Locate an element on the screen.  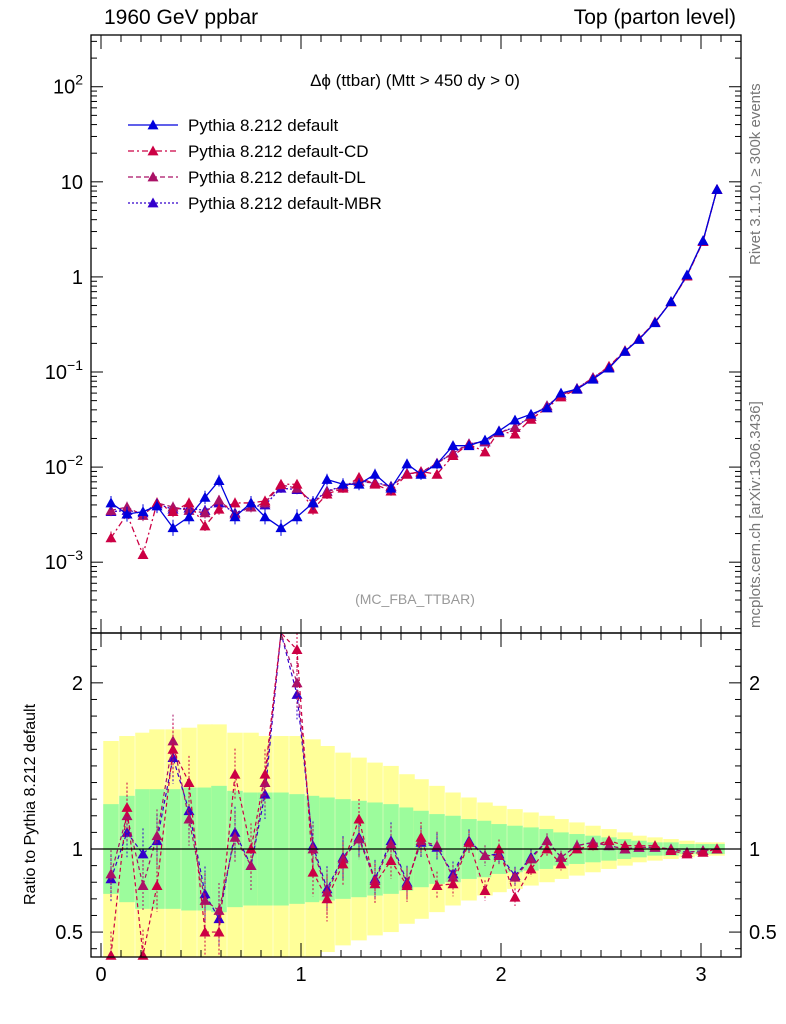
main-y-tick-label: 1 is located at coordinates (77, 278).